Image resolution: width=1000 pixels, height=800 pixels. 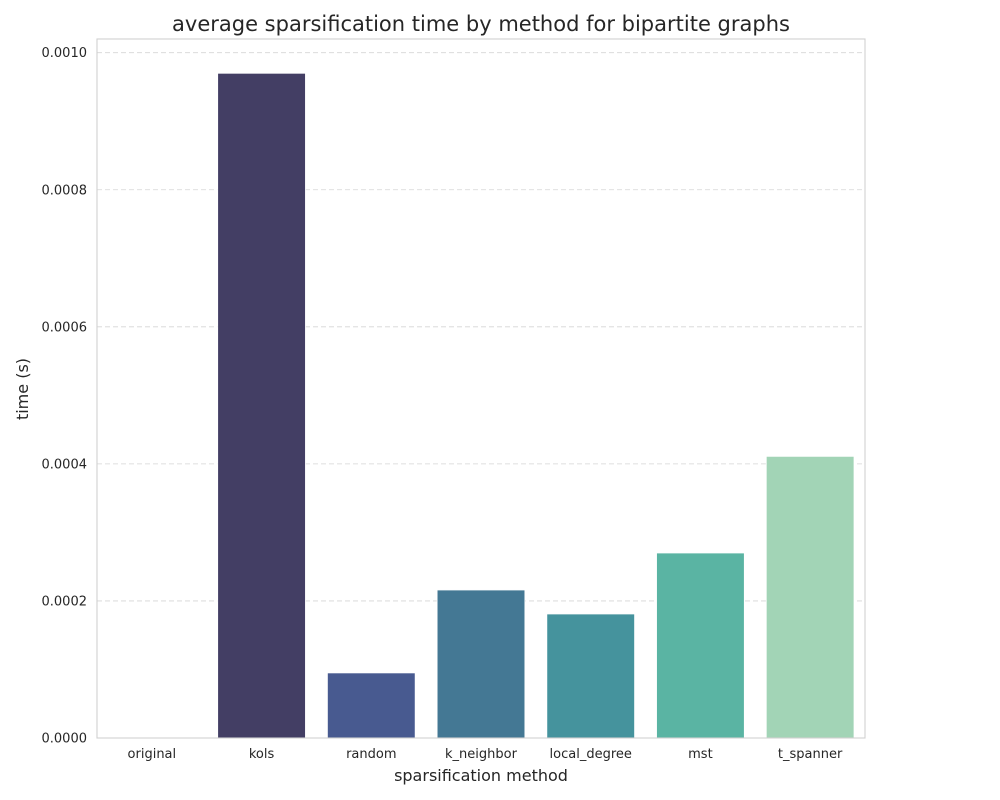 What do you see at coordinates (810, 597) in the screenshot?
I see `bar-t-spanner` at bounding box center [810, 597].